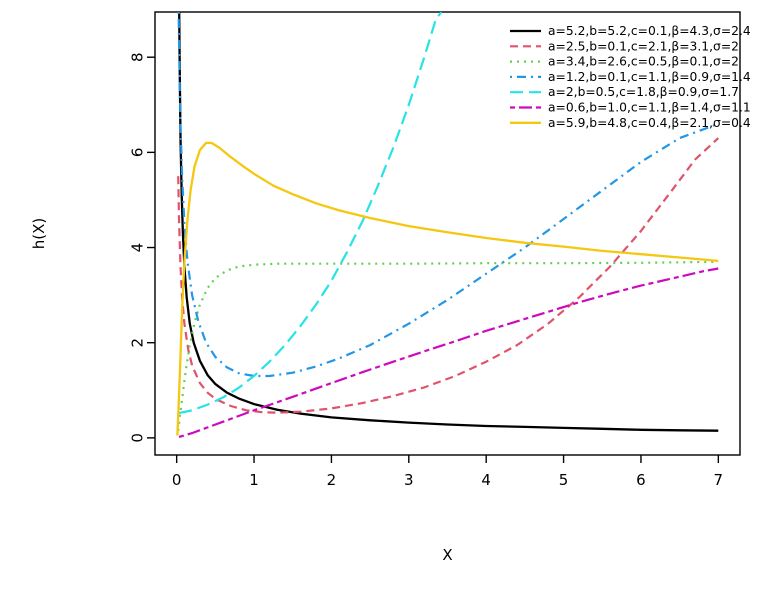 The width and height of the screenshot is (759, 592). I want to click on legend-label-6: a=5.9,b=4.8,c=0.4,β=2.1,σ=0.4, so click(649, 123).